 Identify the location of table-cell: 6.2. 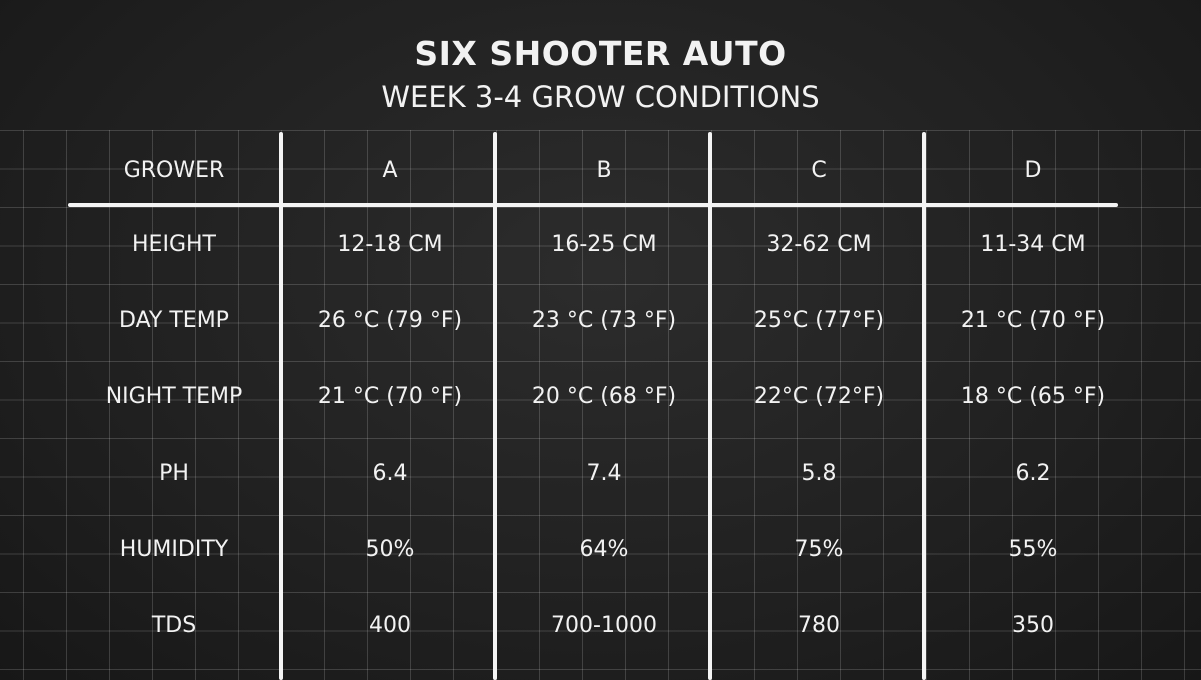
(1033, 473).